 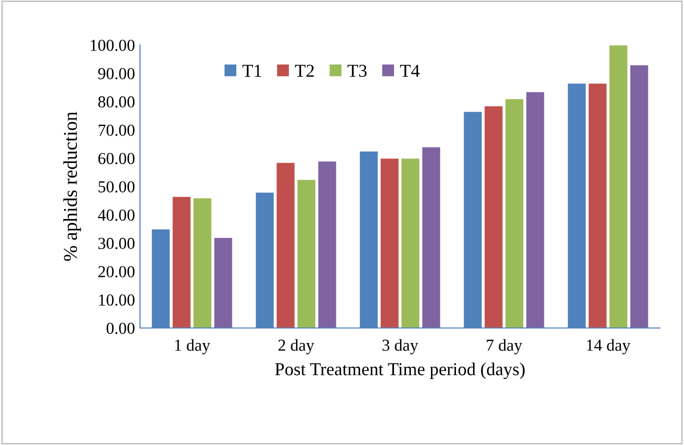 I want to click on x-tick-label: 2 day, so click(x=296, y=346).